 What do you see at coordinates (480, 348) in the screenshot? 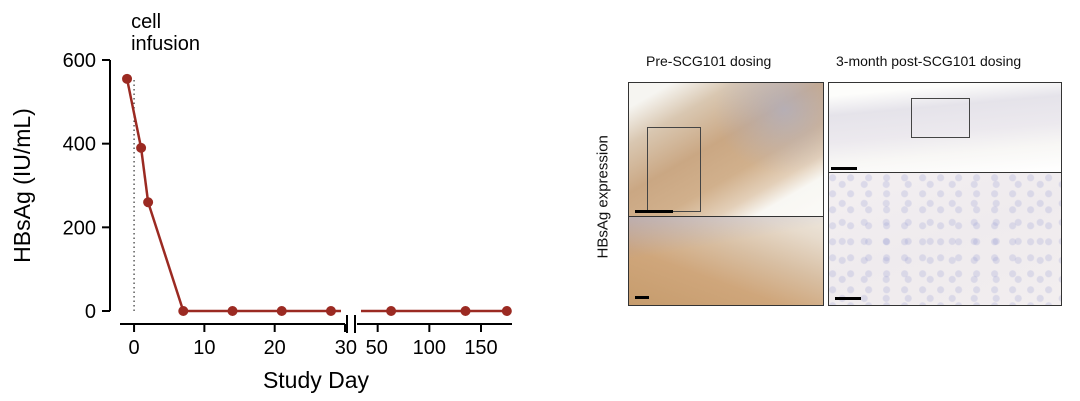
I see `x-tick-label: 150` at bounding box center [480, 348].